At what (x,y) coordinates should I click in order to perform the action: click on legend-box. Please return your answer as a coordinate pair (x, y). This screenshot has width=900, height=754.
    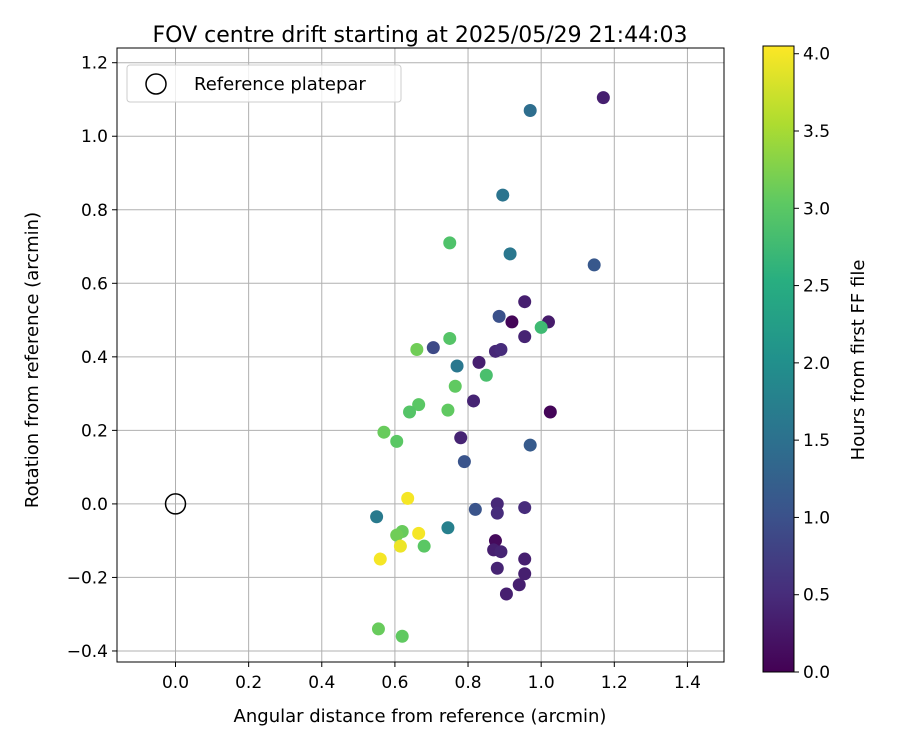
    Looking at the image, I should click on (264, 83).